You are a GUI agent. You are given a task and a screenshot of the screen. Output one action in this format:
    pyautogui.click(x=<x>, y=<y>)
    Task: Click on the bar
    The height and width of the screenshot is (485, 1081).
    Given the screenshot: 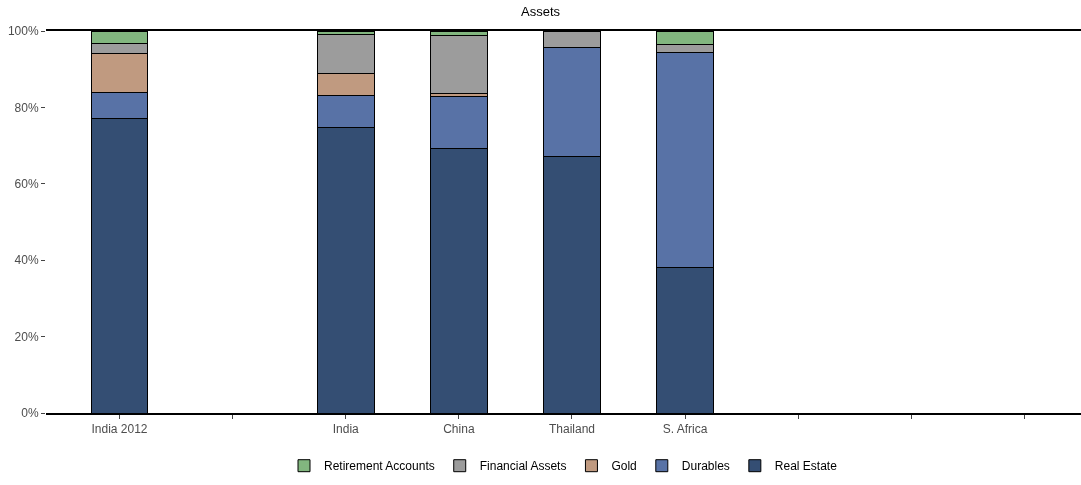 What is the action you would take?
    pyautogui.click(x=459, y=64)
    